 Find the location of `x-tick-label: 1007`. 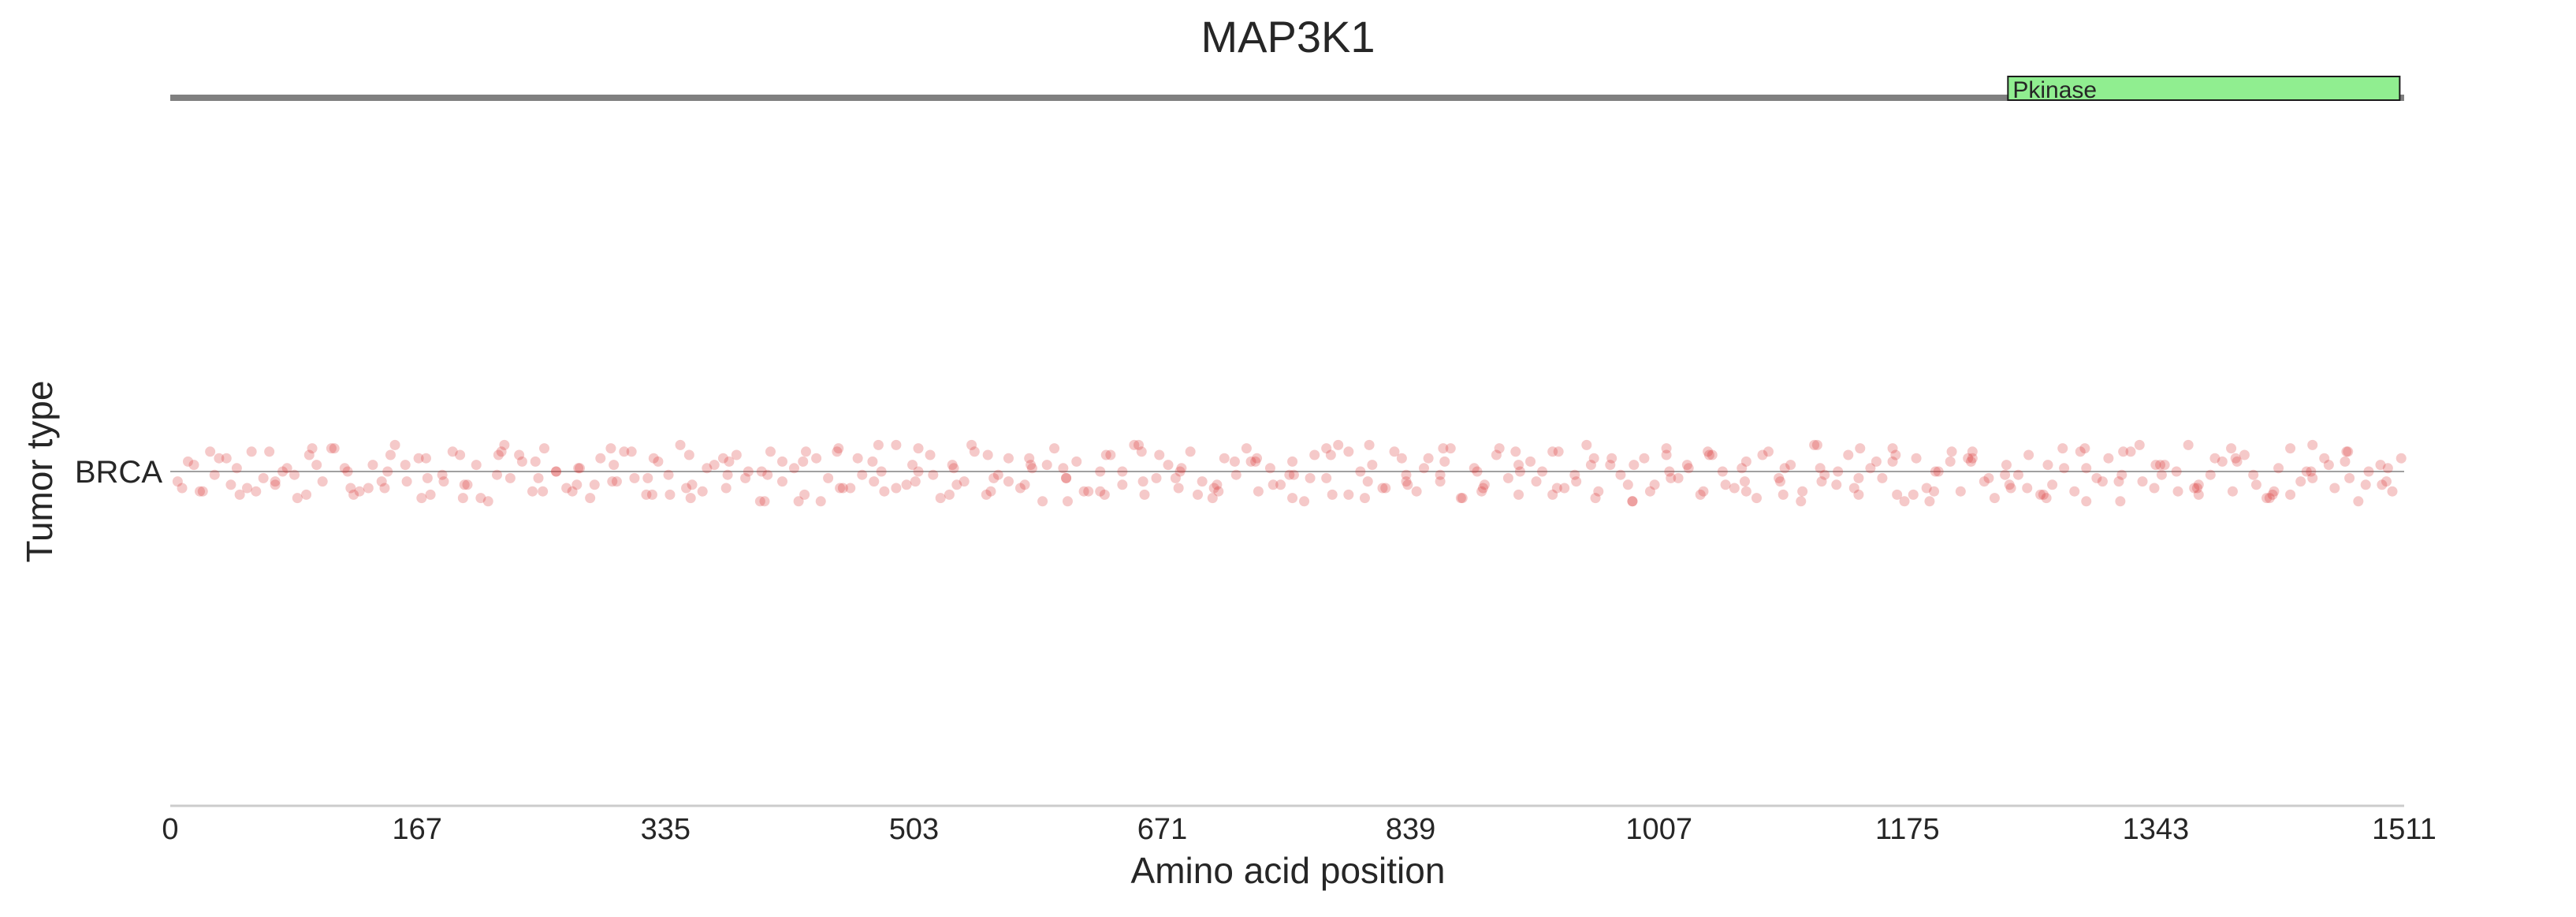

x-tick-label: 1007 is located at coordinates (1658, 829).